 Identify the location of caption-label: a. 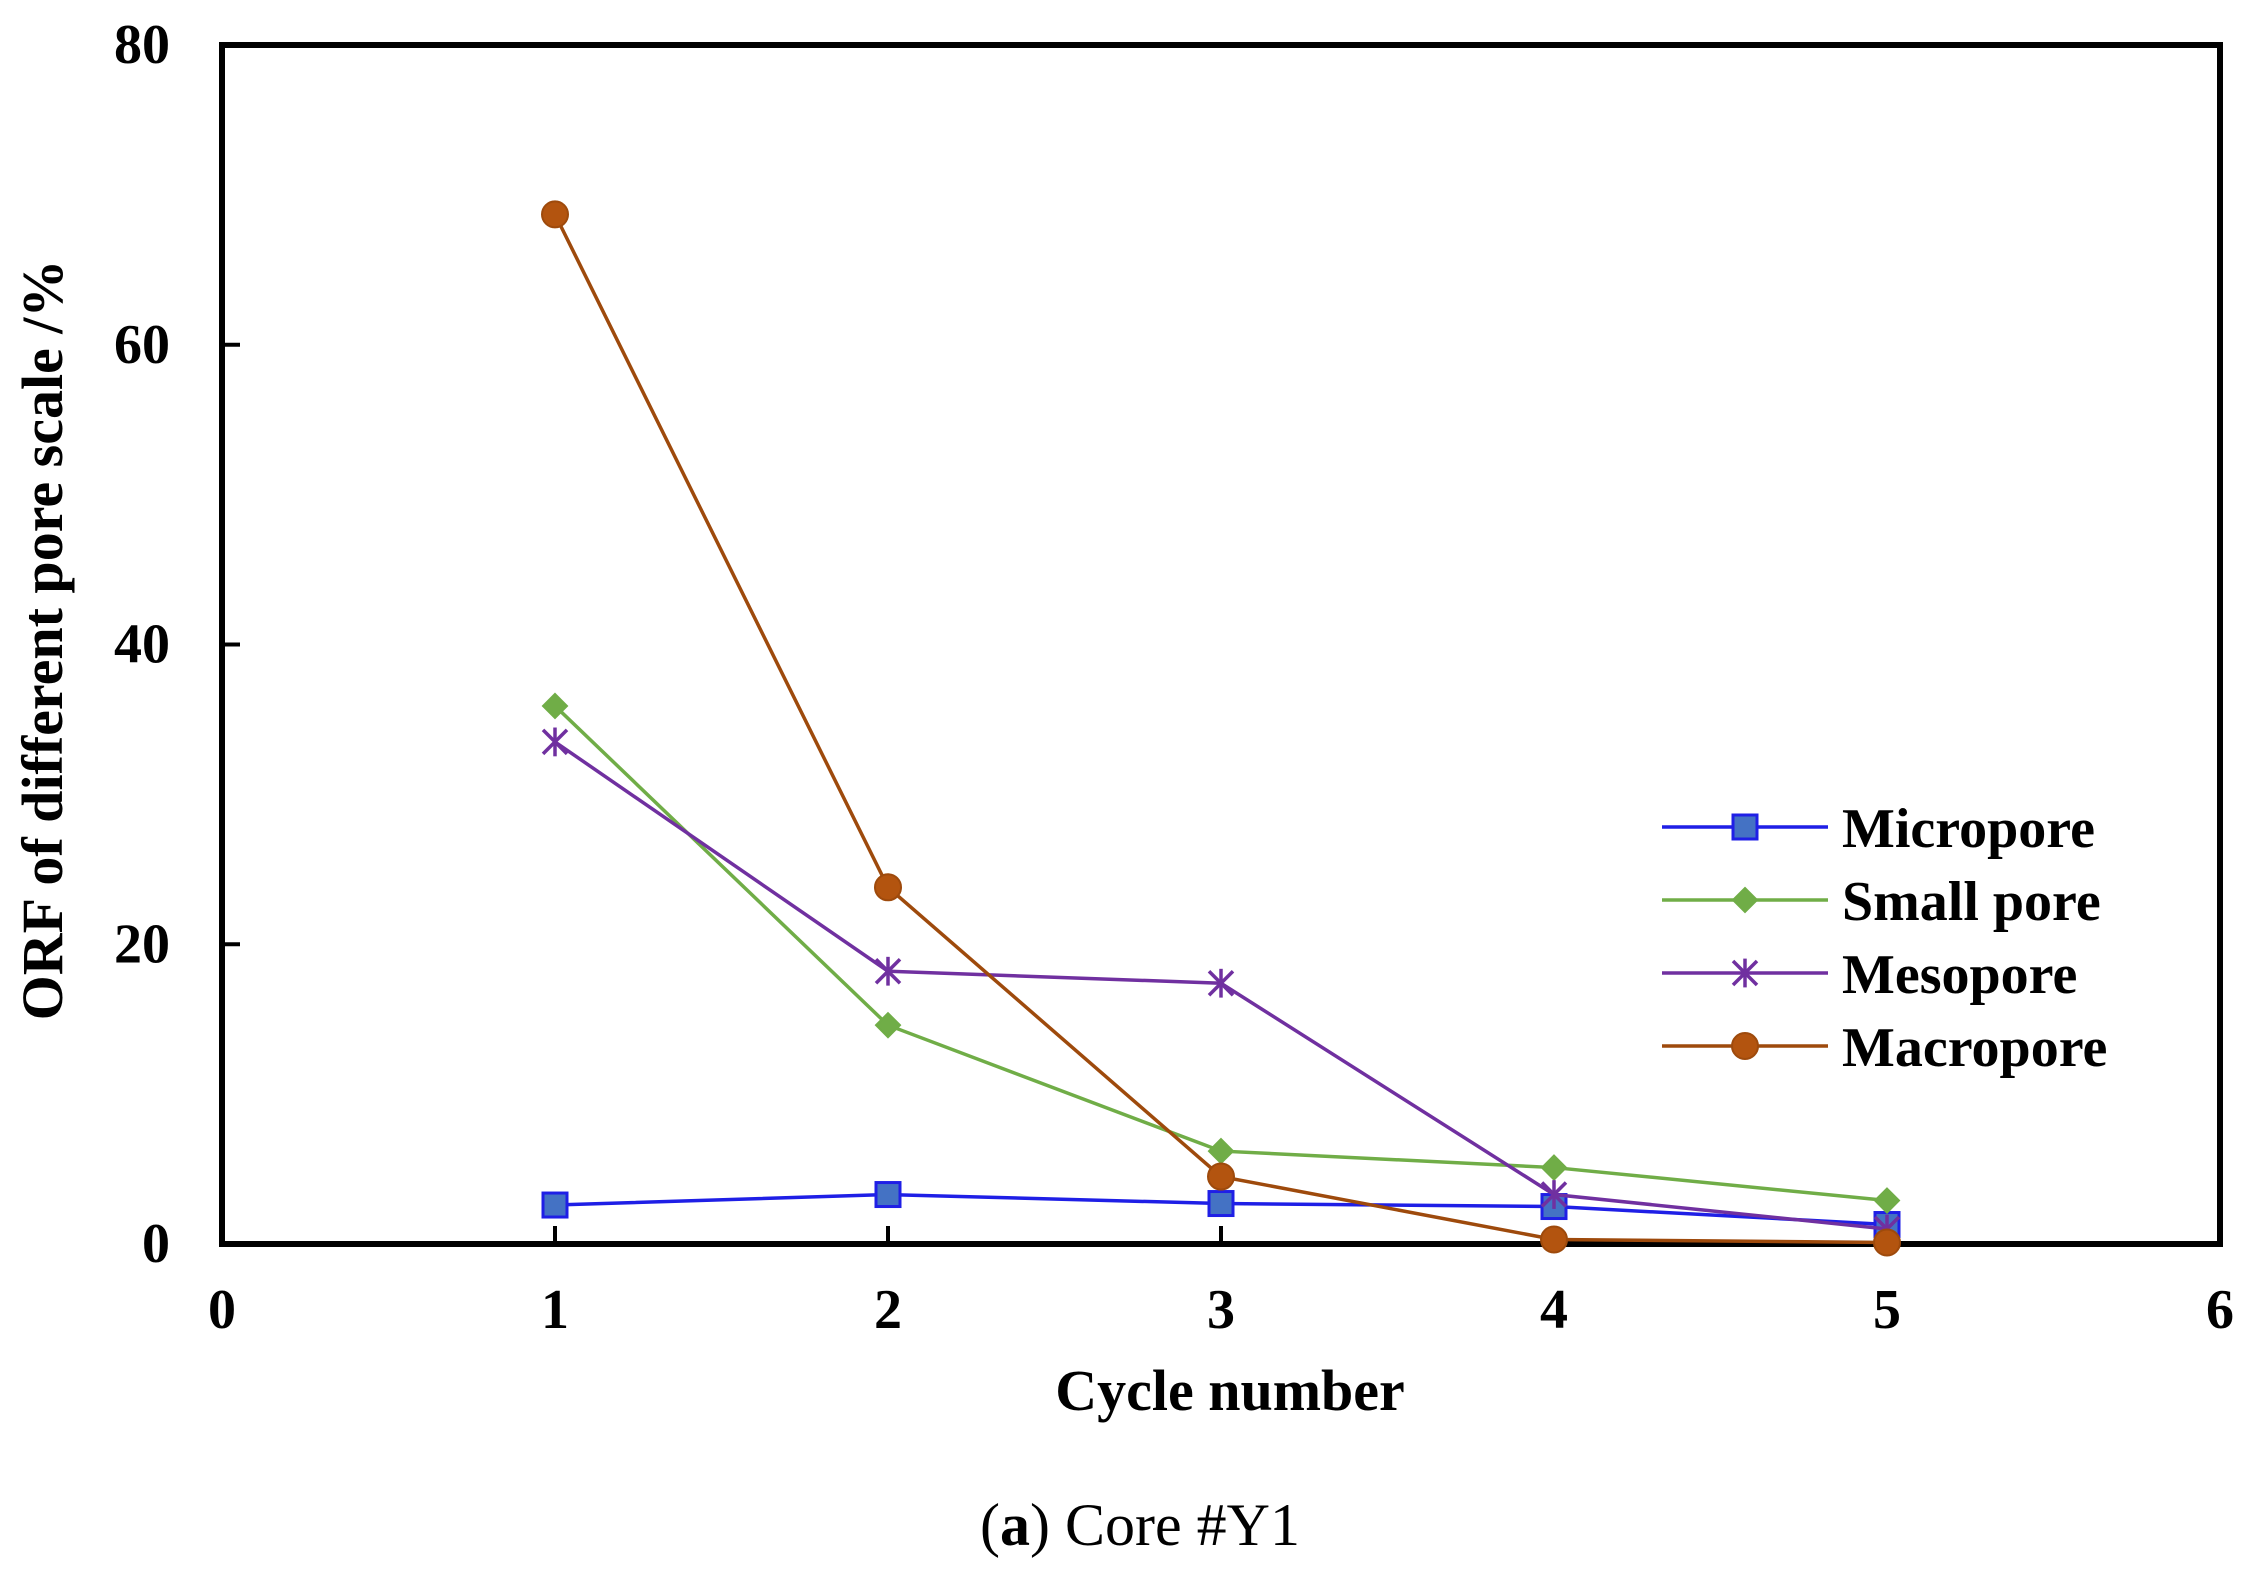
(1015, 1525).